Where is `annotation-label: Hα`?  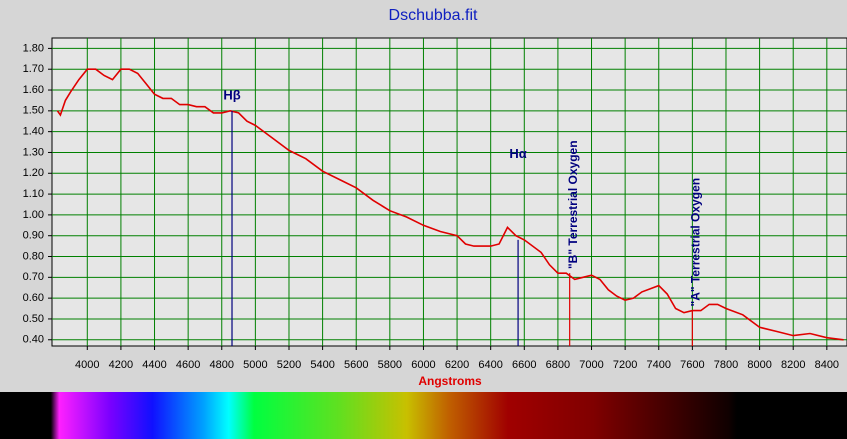
annotation-label: Hα is located at coordinates (517, 153).